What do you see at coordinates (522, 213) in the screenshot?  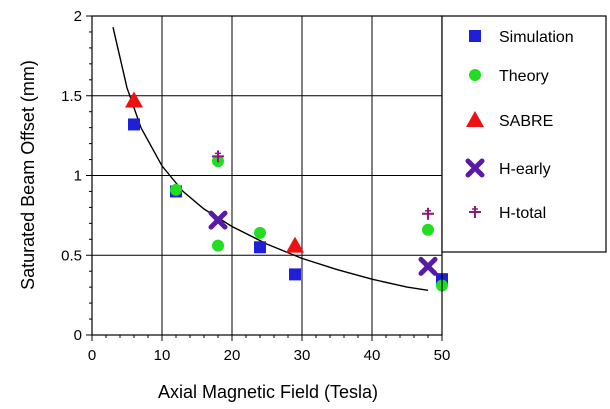 I see `legend-label-h-total: H-total` at bounding box center [522, 213].